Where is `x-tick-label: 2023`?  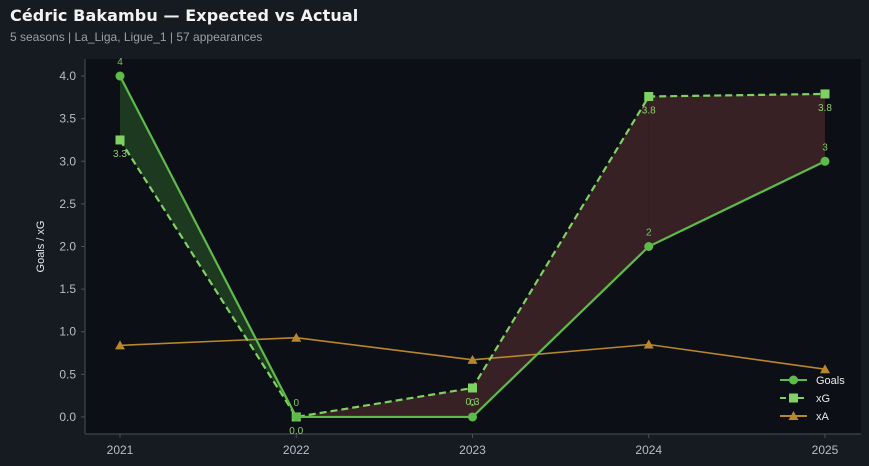
x-tick-label: 2023 is located at coordinates (472, 450).